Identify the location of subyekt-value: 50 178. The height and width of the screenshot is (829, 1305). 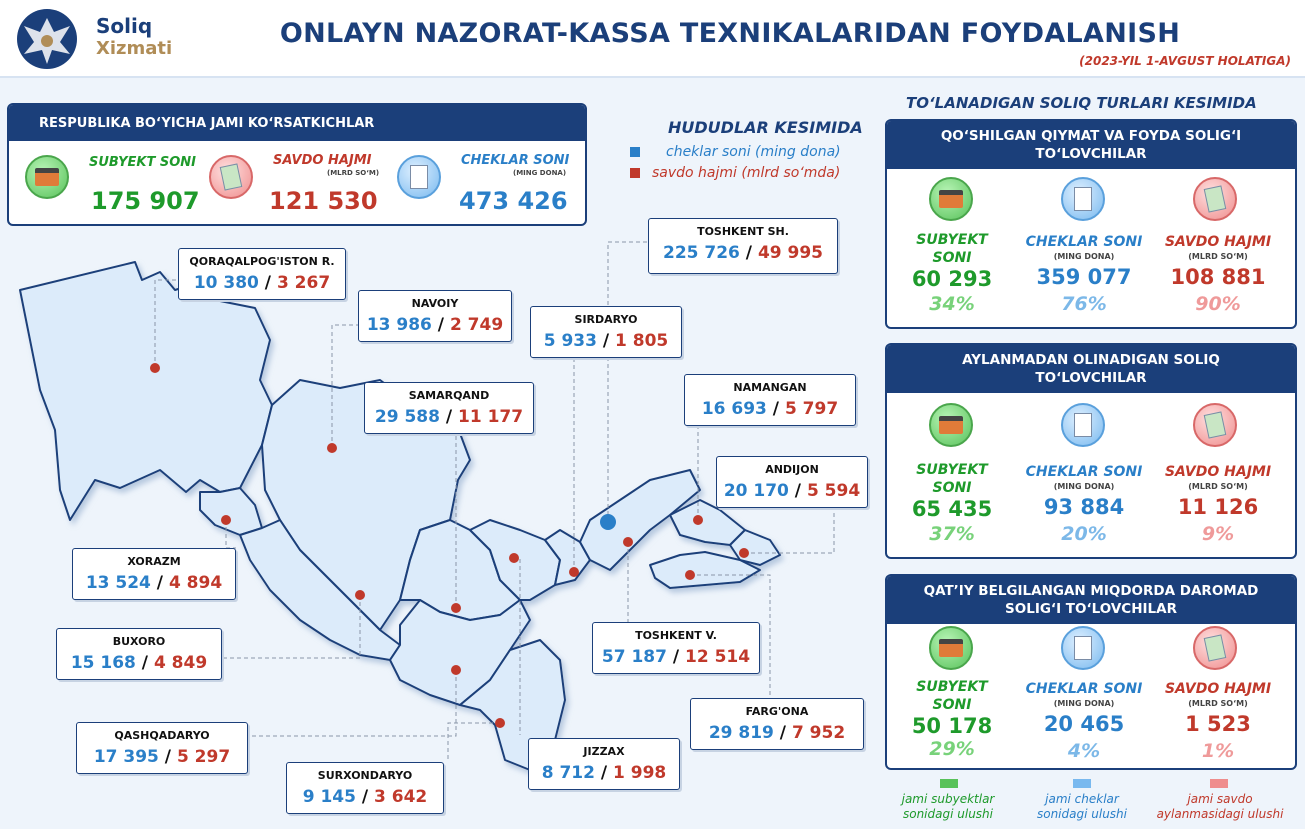
(952, 726).